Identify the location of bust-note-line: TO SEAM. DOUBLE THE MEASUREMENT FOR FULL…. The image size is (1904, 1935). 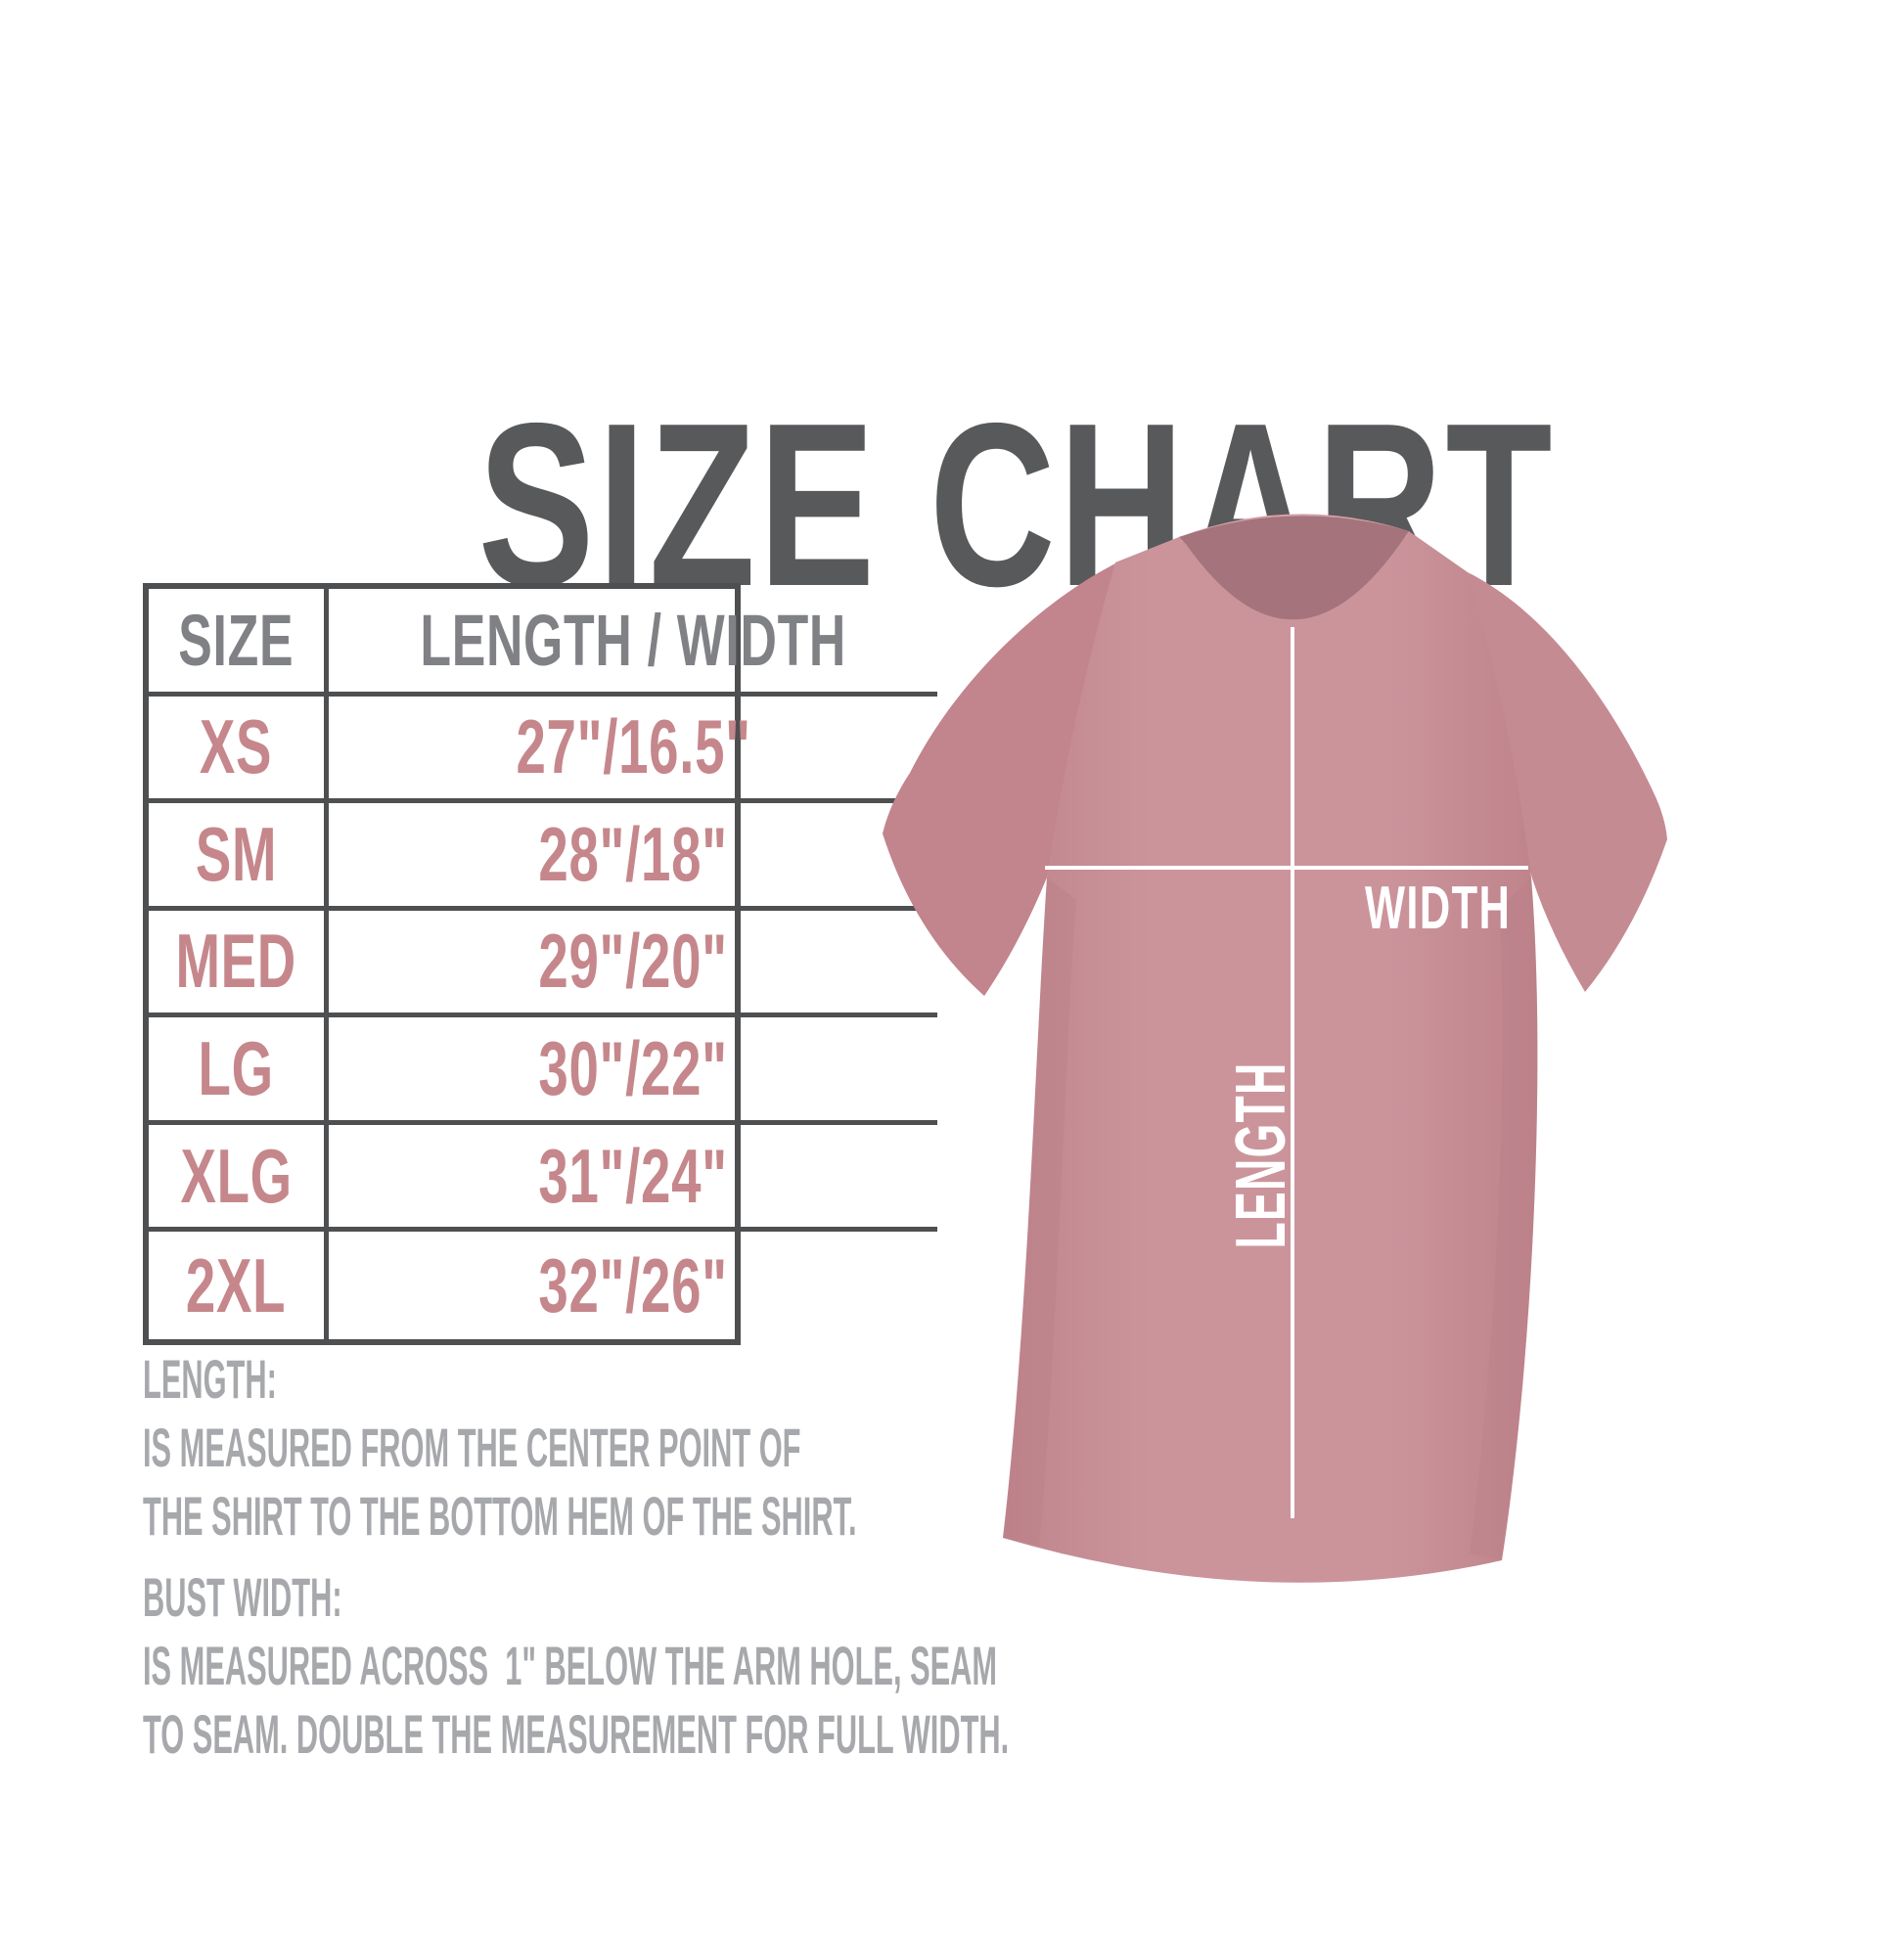
(576, 1734).